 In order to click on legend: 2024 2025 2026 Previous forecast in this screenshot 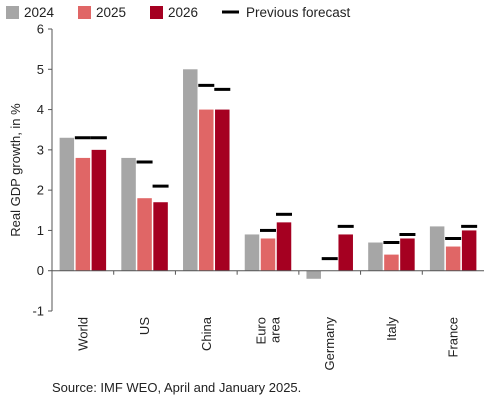, I will do `click(178, 12)`.